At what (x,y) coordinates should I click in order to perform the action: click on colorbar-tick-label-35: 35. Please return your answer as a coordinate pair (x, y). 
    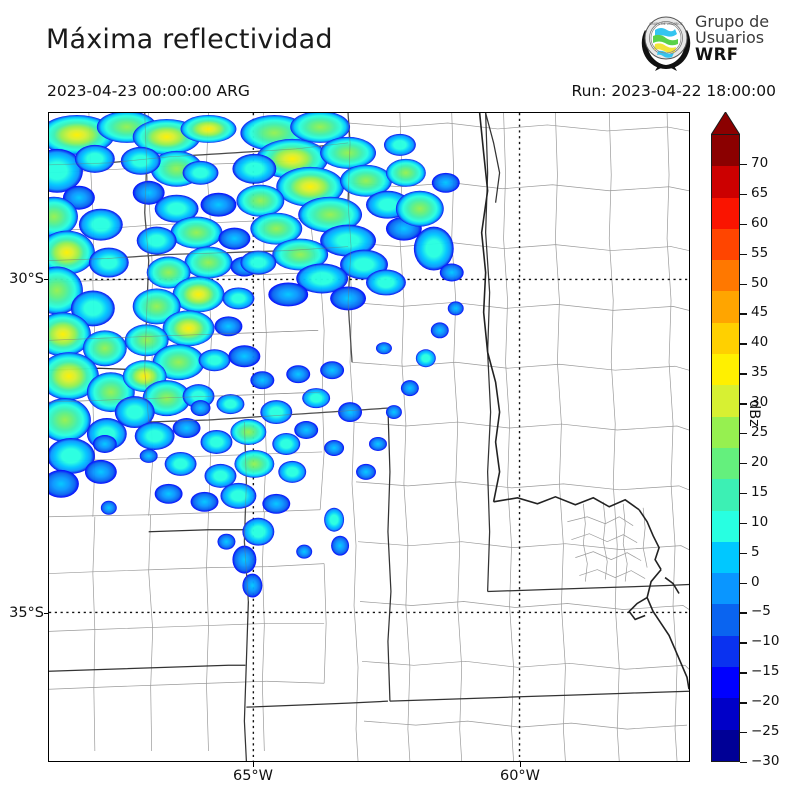
    Looking at the image, I should click on (760, 372).